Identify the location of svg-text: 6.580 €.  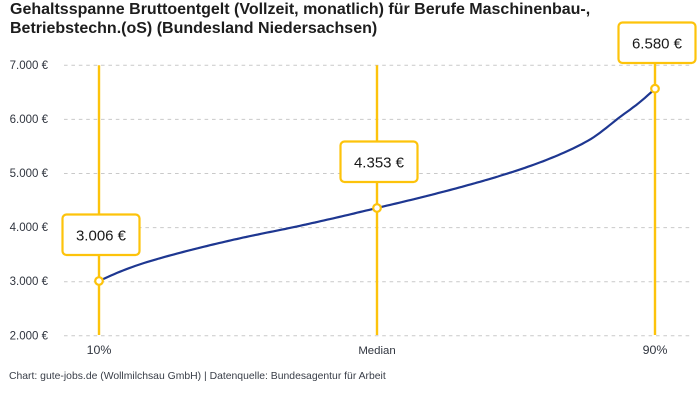
(657, 44).